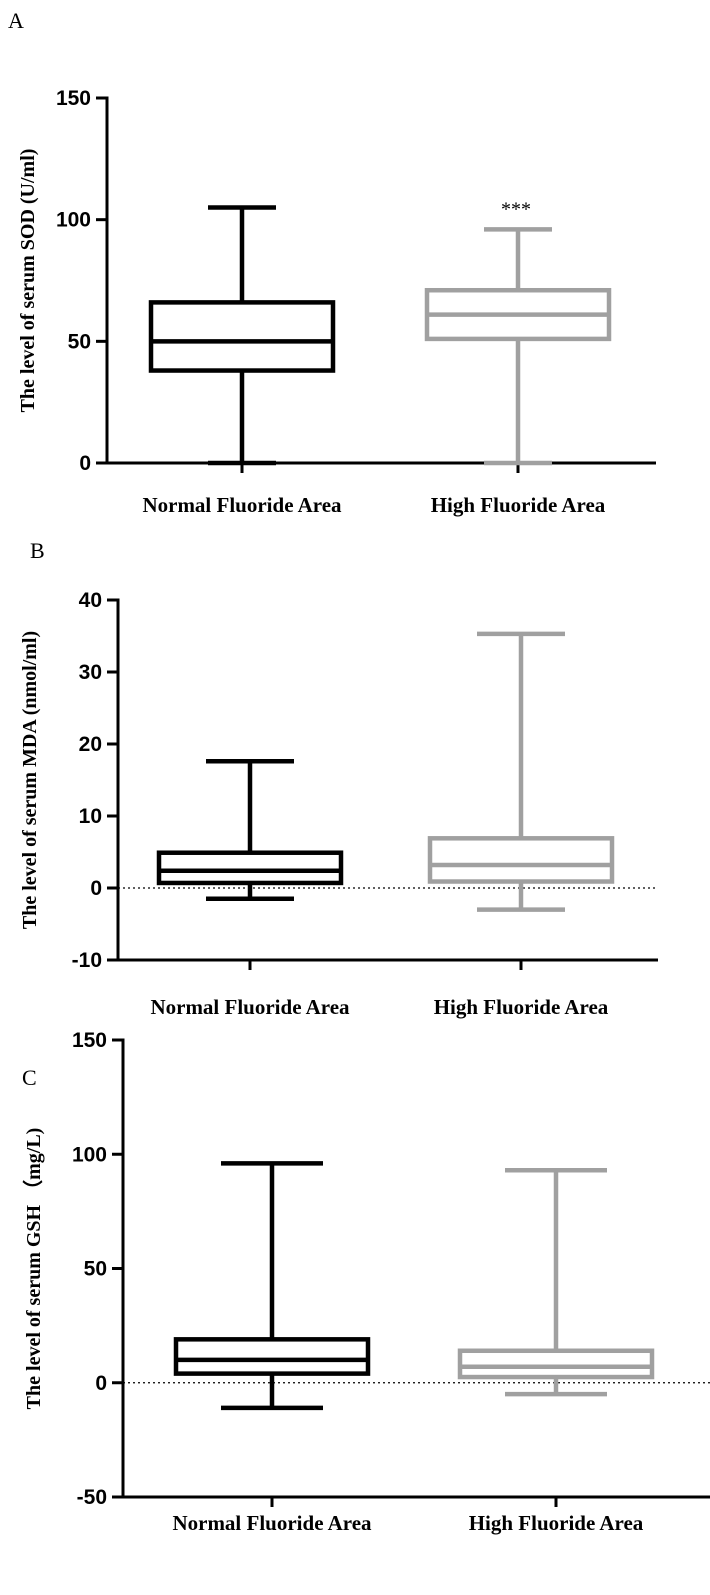 The image size is (710, 1595). Describe the element at coordinates (28, 281) in the screenshot. I see `y-axis-title: The level of serum SOD (U/ml)` at that location.